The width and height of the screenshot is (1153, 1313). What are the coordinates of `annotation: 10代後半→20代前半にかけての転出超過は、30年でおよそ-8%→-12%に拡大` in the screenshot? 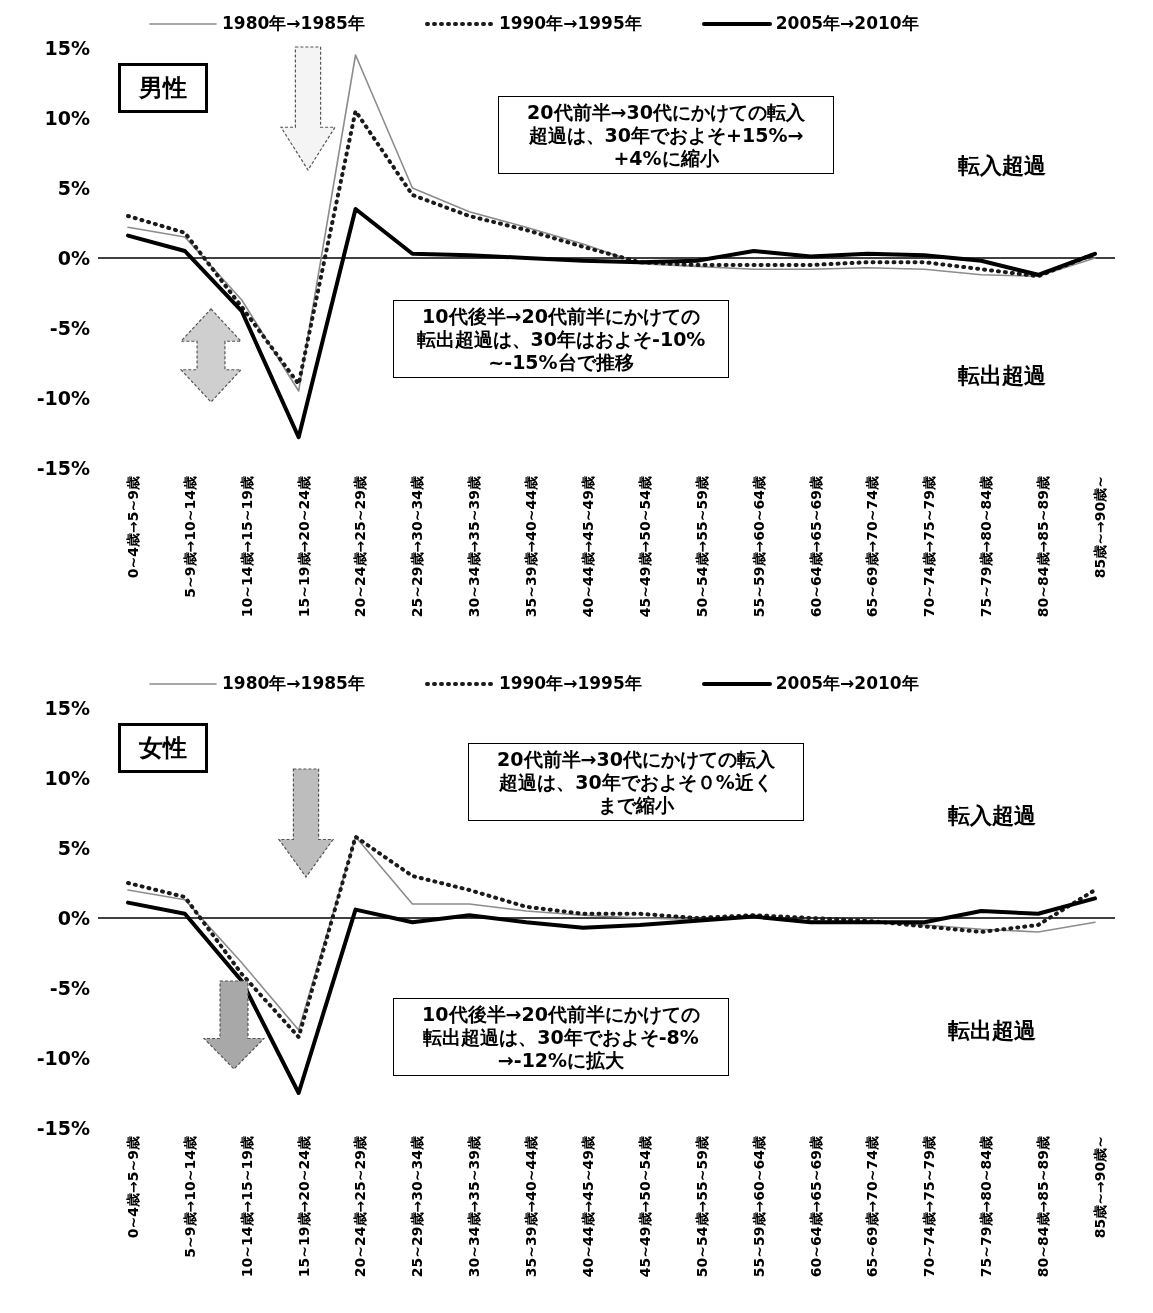 It's located at (561, 1037).